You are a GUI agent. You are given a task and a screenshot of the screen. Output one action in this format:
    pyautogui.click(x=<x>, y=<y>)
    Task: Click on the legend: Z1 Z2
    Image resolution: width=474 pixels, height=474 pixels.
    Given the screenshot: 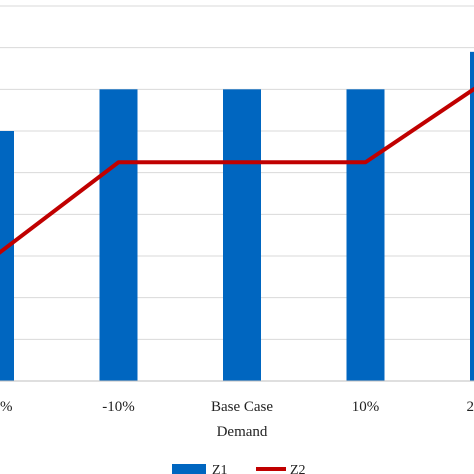 What is the action you would take?
    pyautogui.click(x=239, y=468)
    